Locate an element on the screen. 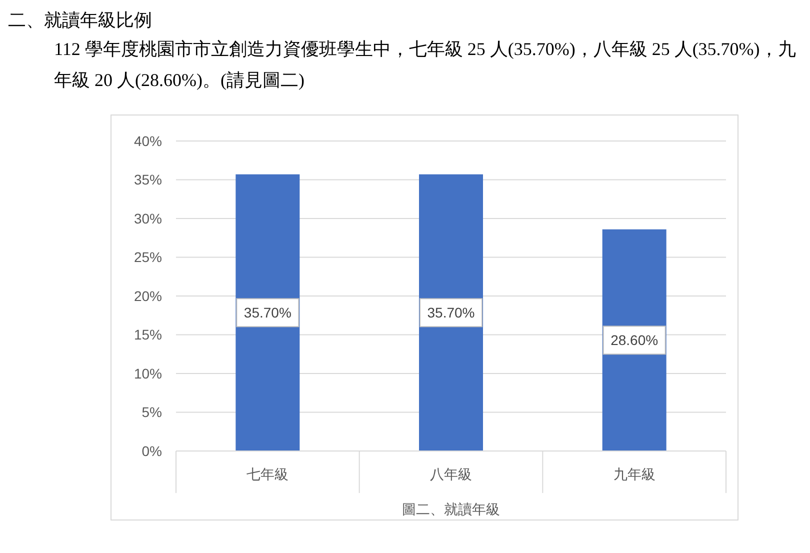 The height and width of the screenshot is (553, 810). y-tick-label: 0% is located at coordinates (152, 450).